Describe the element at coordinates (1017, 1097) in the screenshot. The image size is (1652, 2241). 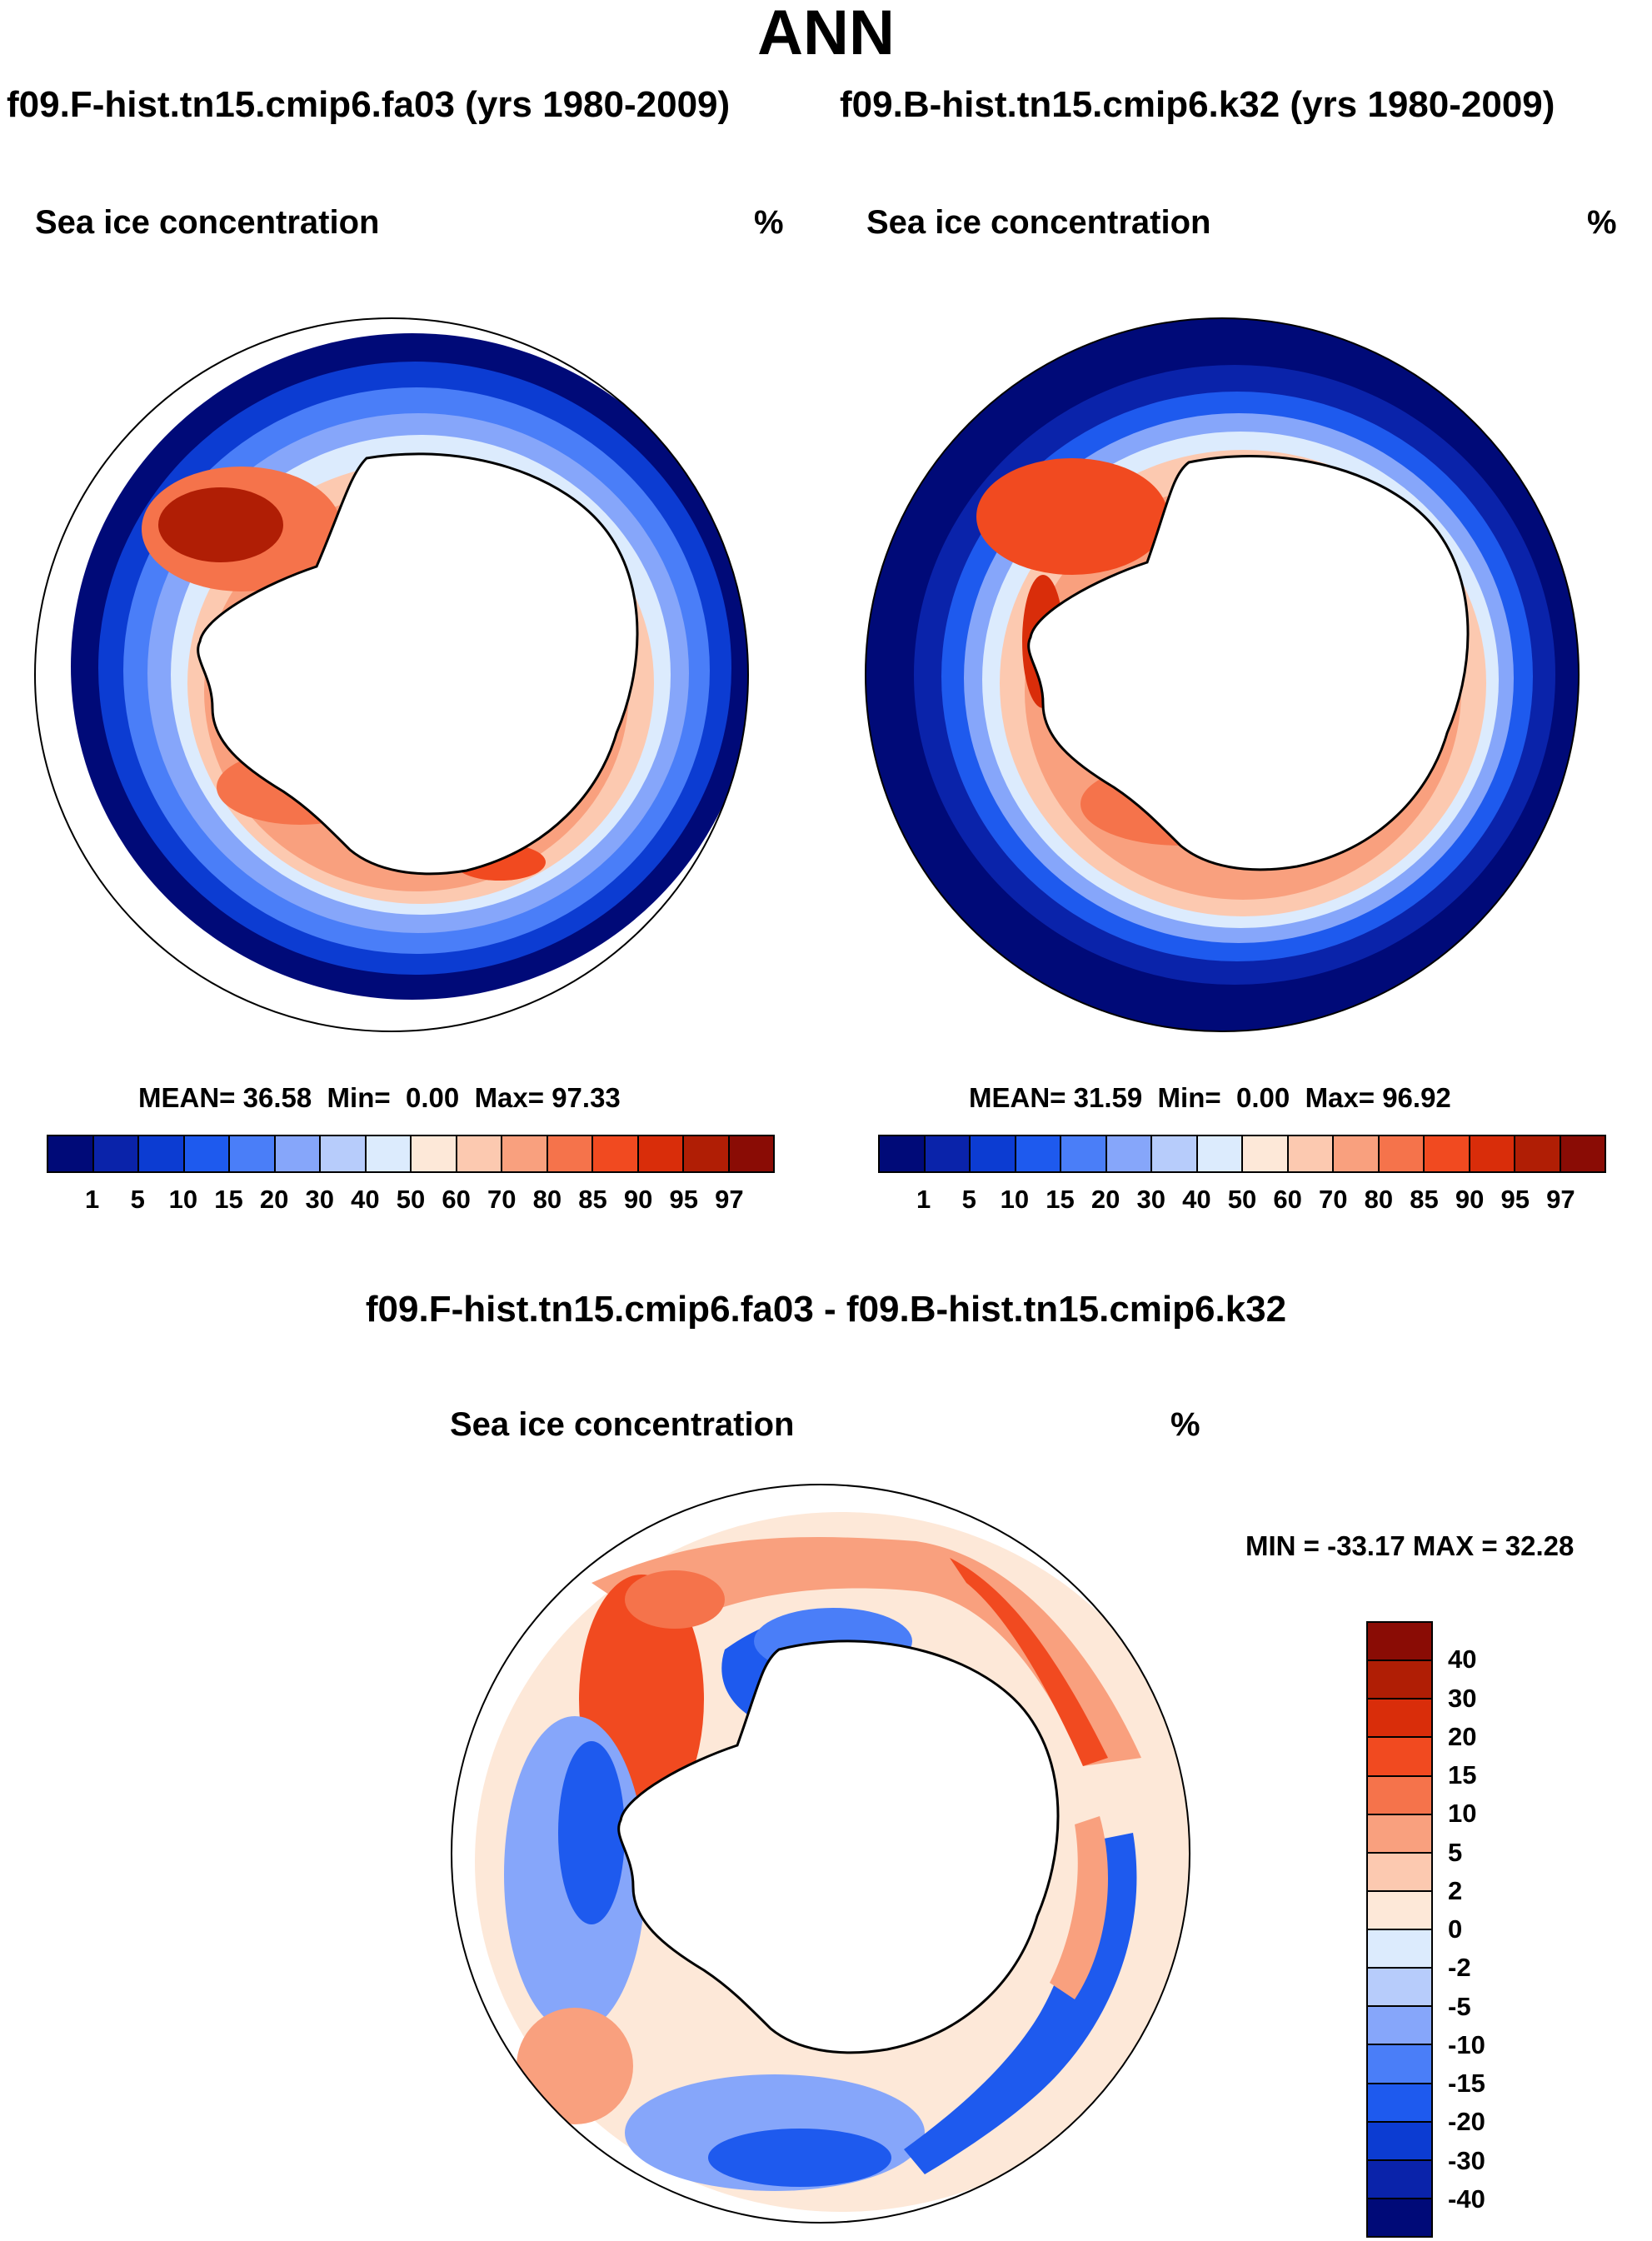
I see `right-mean-label: MEAN=` at that location.